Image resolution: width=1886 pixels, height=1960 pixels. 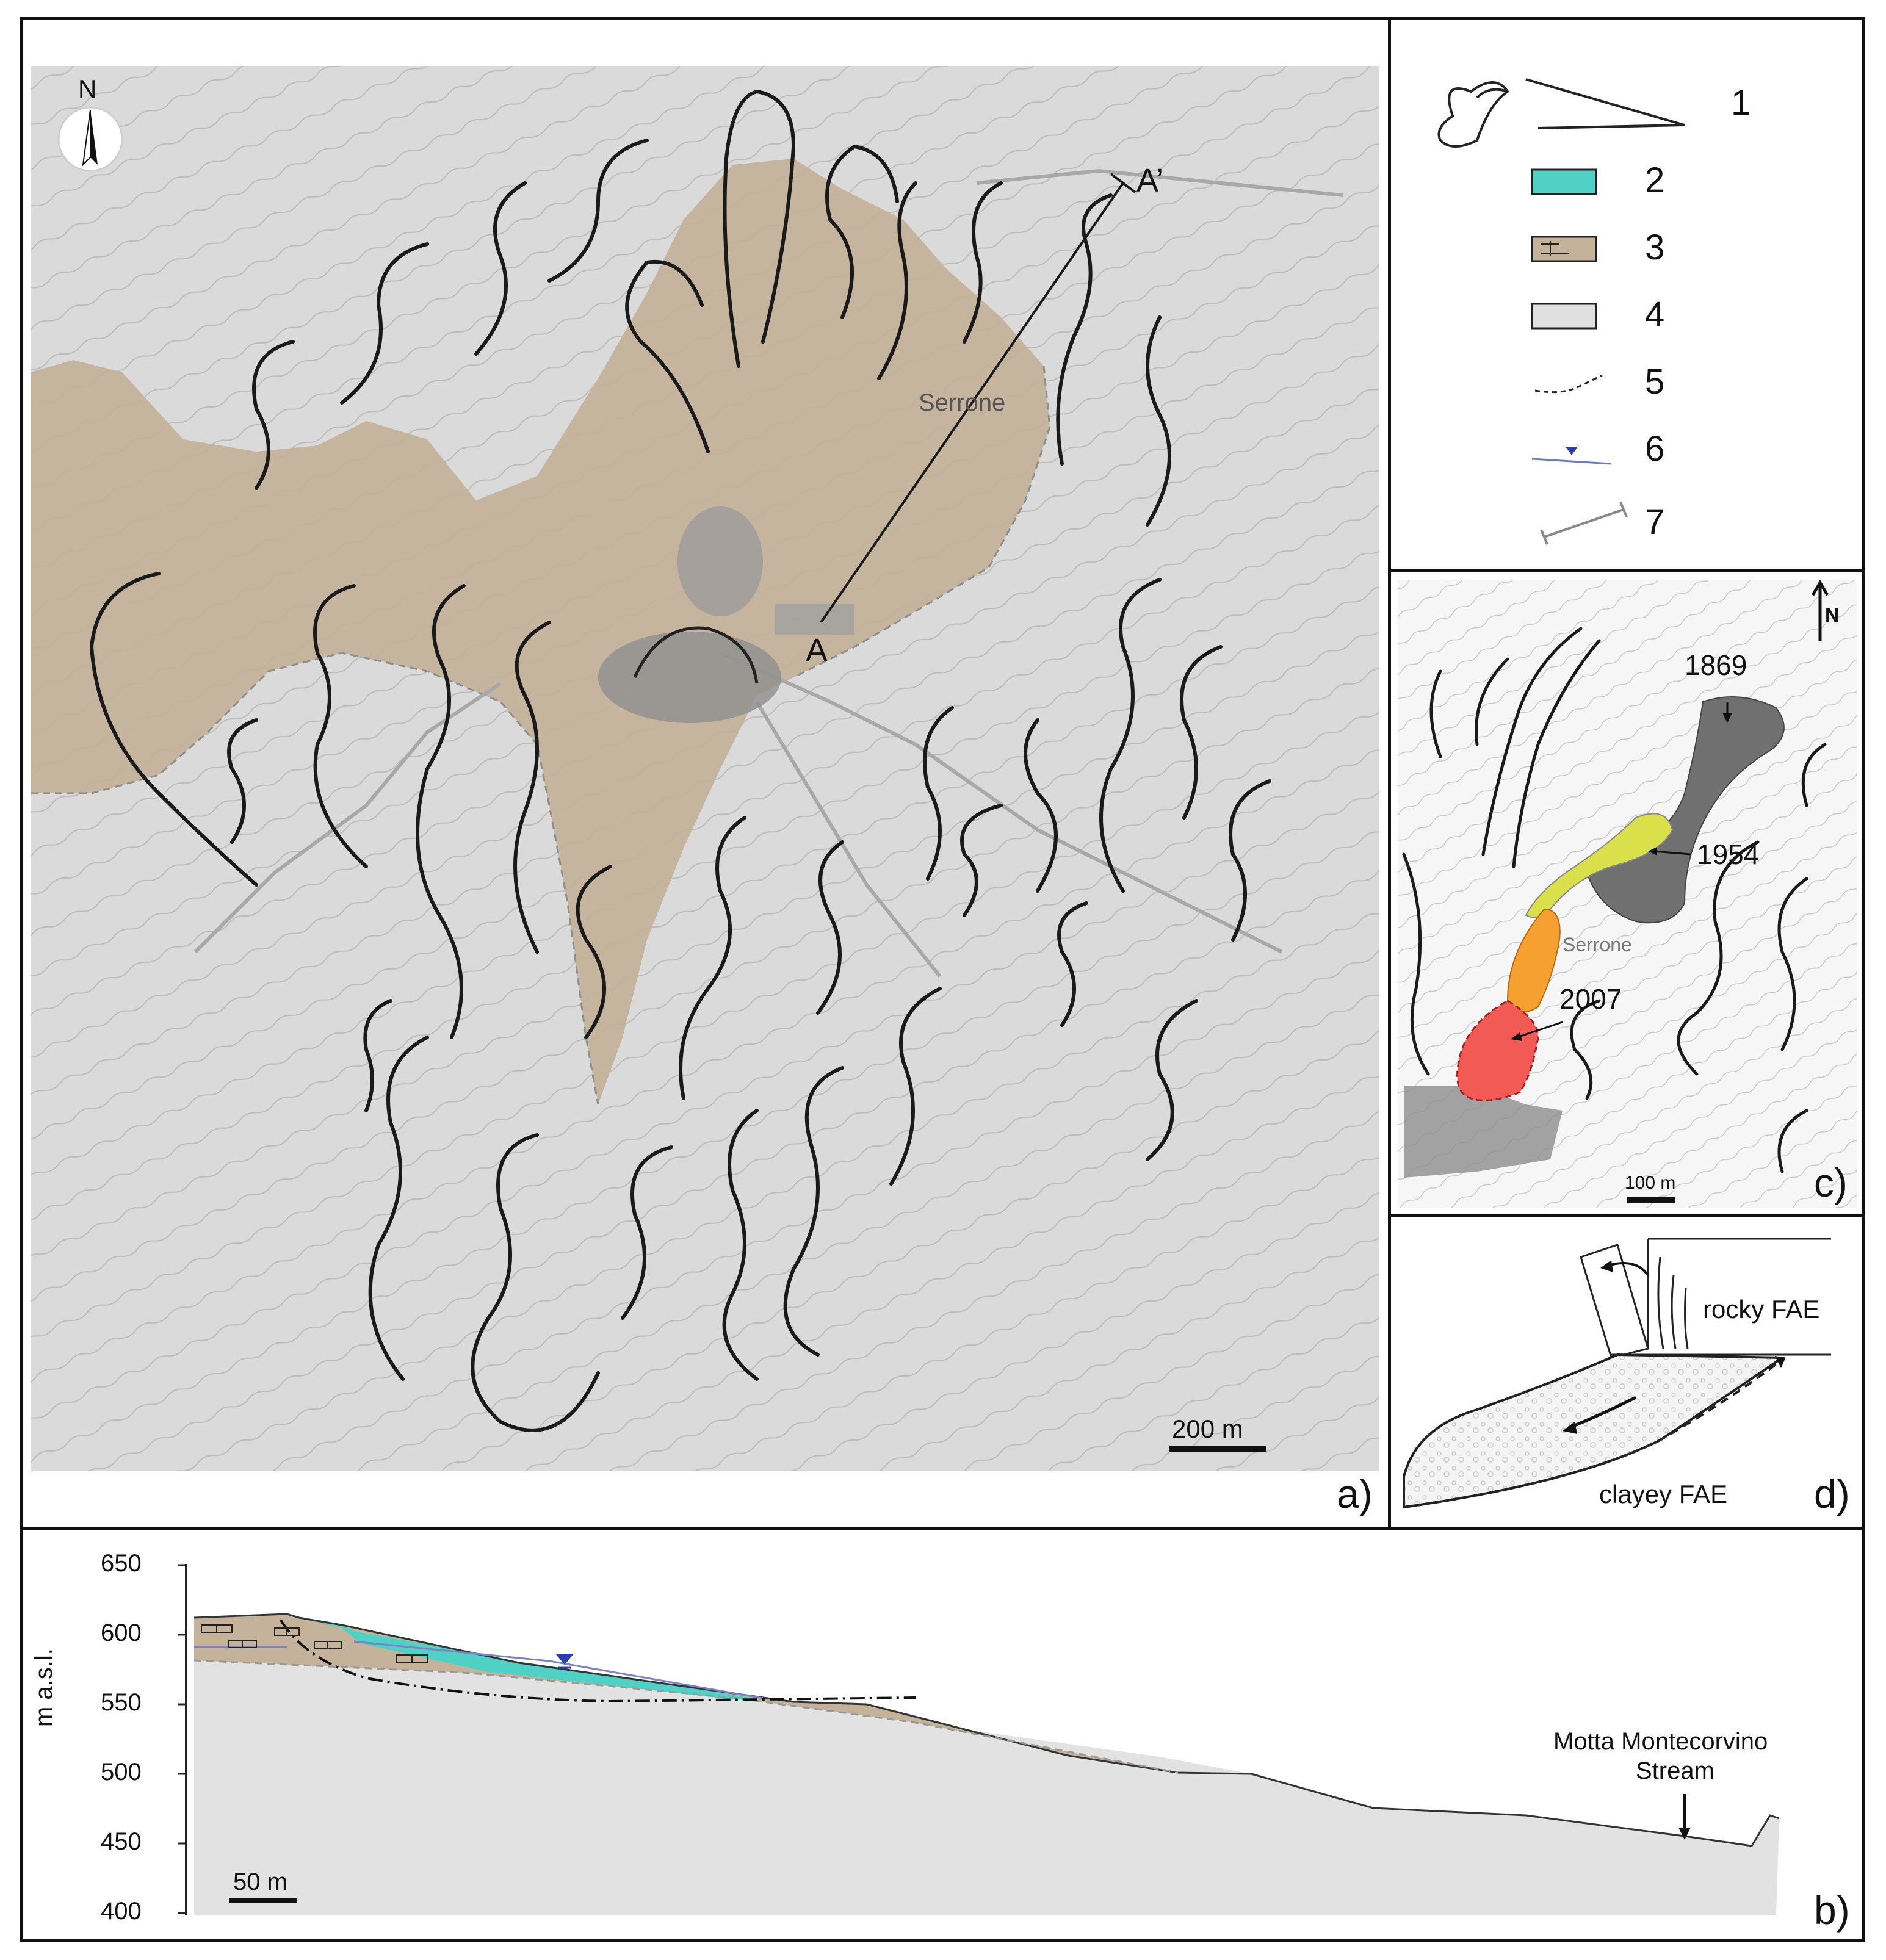 I want to click on y-tick-600: 600, so click(x=121, y=1633).